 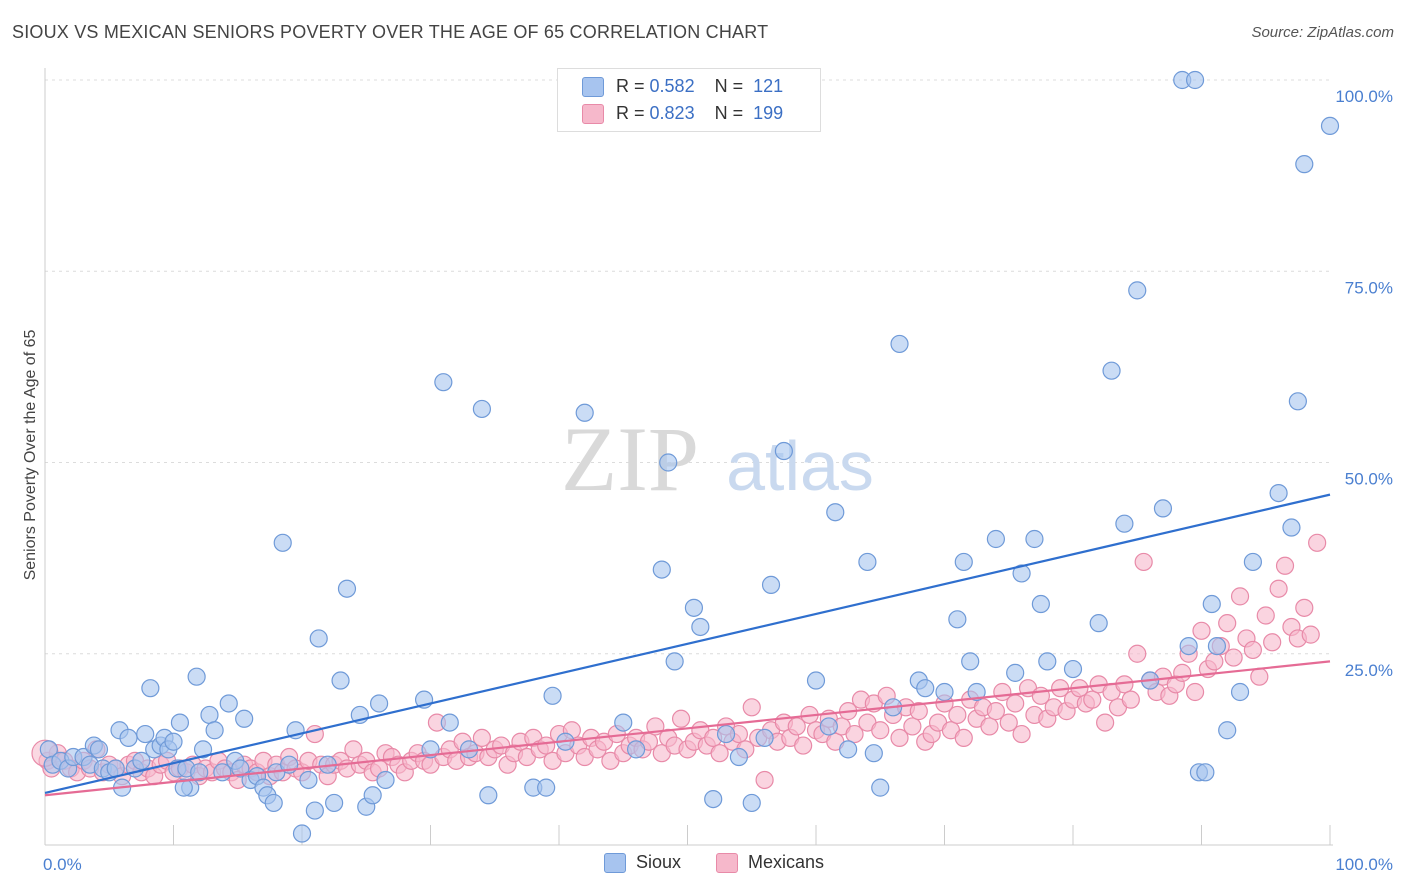 What do you see at coordinates (687, 728) in the screenshot?
I see `mexicans-trend-line` at bounding box center [687, 728].